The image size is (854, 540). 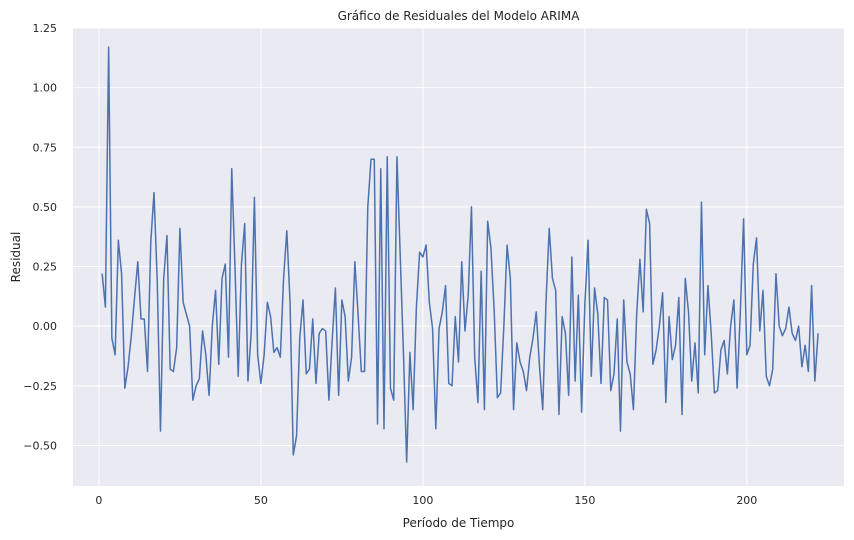 What do you see at coordinates (746, 500) in the screenshot?
I see `x-tick-label: 200` at bounding box center [746, 500].